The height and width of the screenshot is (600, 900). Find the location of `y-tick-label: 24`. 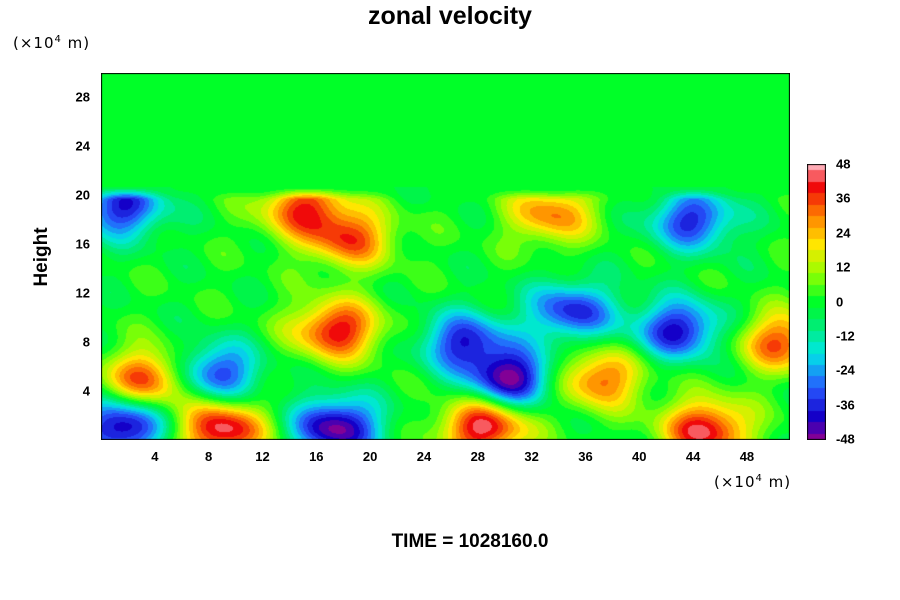

y-tick-label: 24 is located at coordinates (82, 146).